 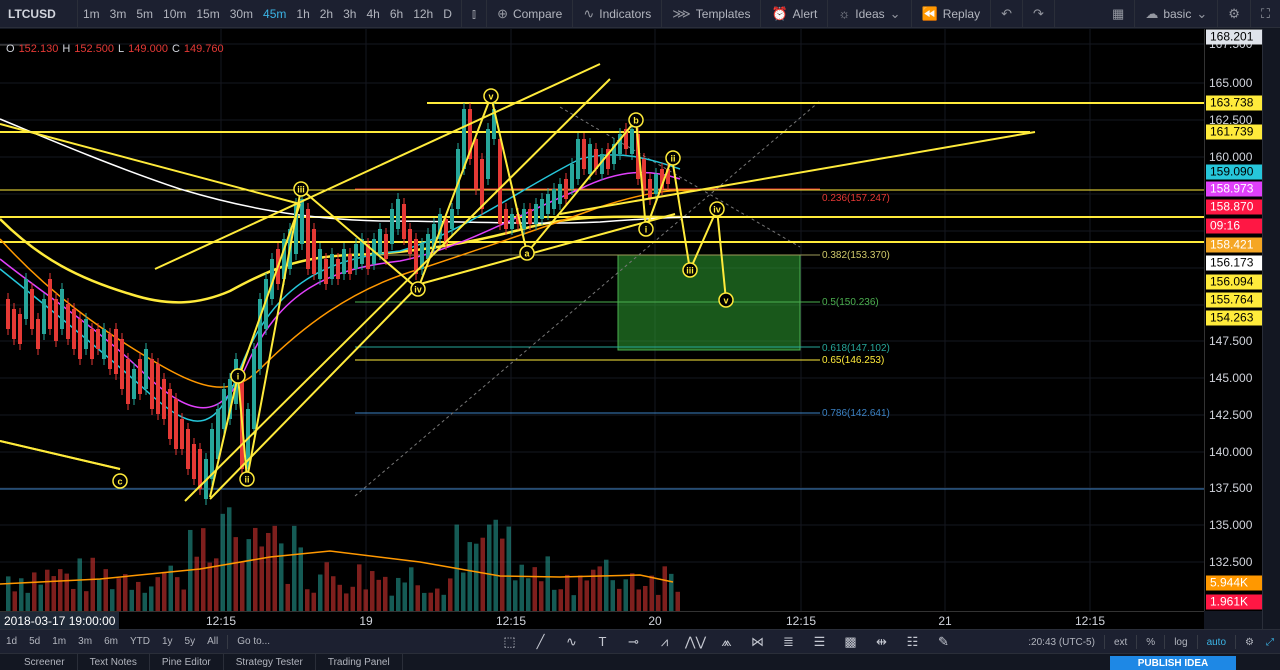 What do you see at coordinates (853, 360) in the screenshot?
I see `fib-level-label: 0.65(146.253)` at bounding box center [853, 360].